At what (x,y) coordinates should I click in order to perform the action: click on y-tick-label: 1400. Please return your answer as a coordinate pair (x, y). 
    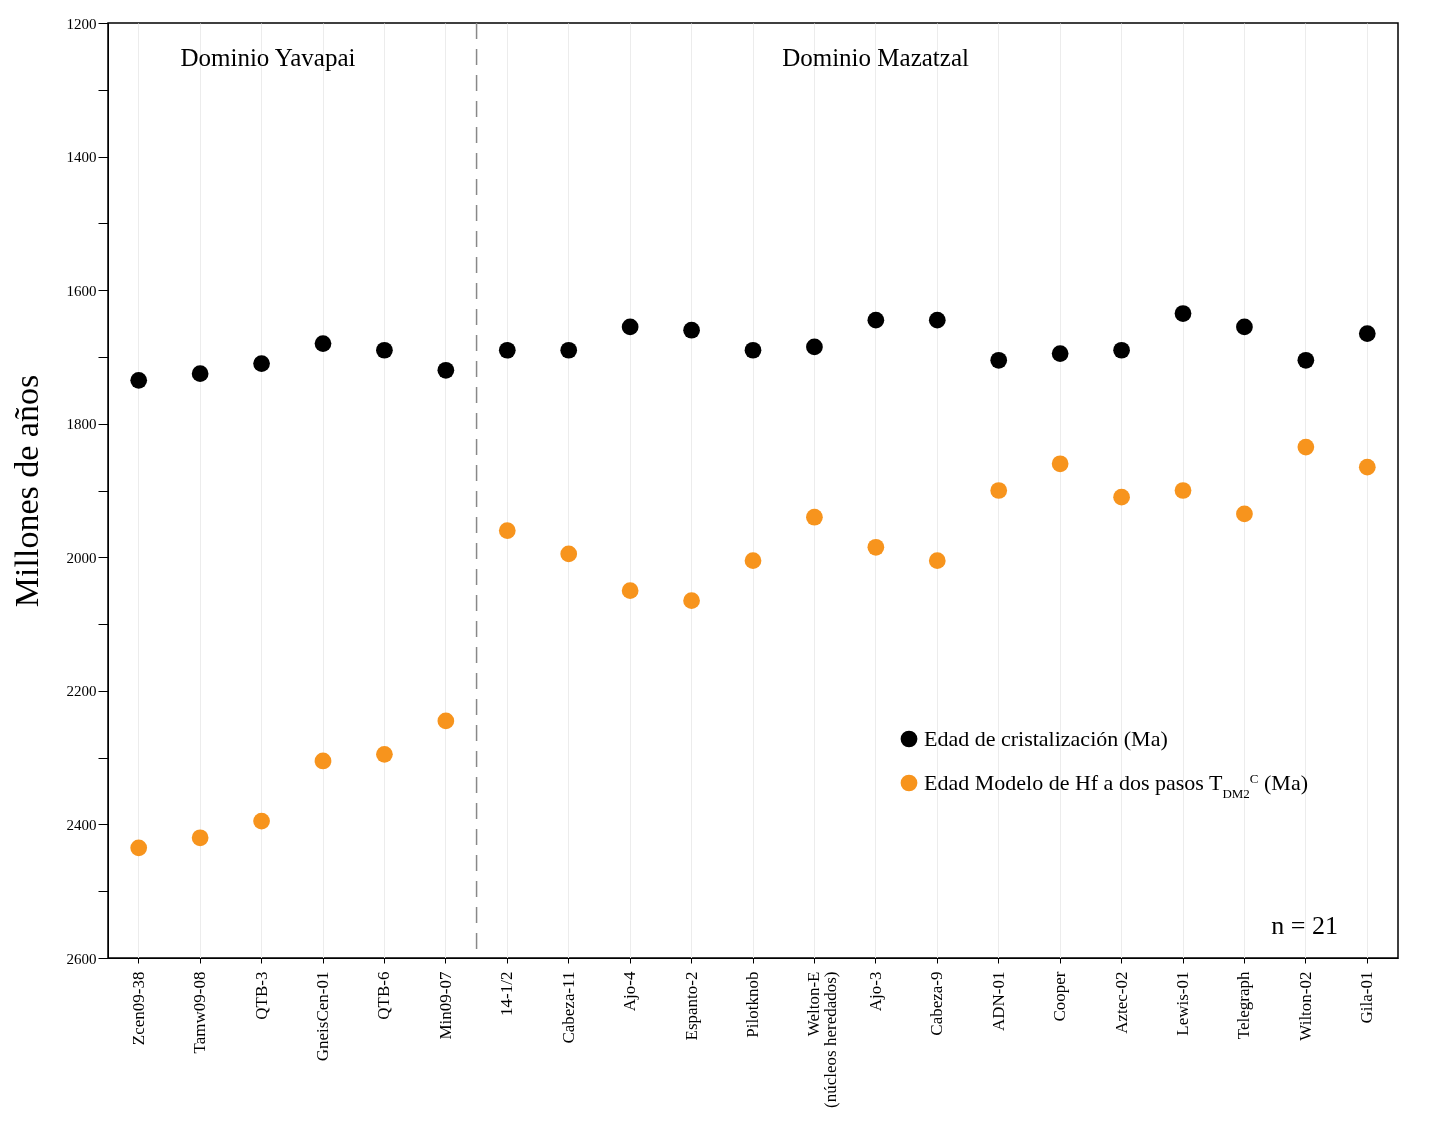
    Looking at the image, I should click on (81, 157).